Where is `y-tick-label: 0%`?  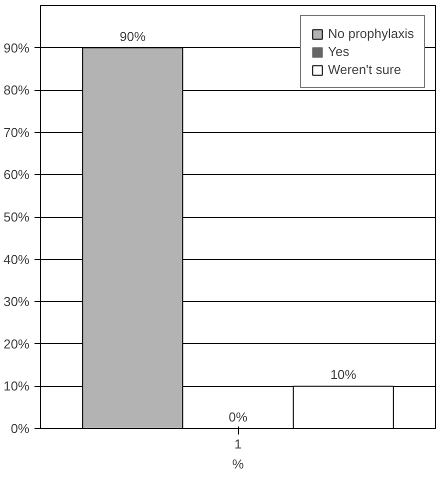
y-tick-label: 0% is located at coordinates (20, 428).